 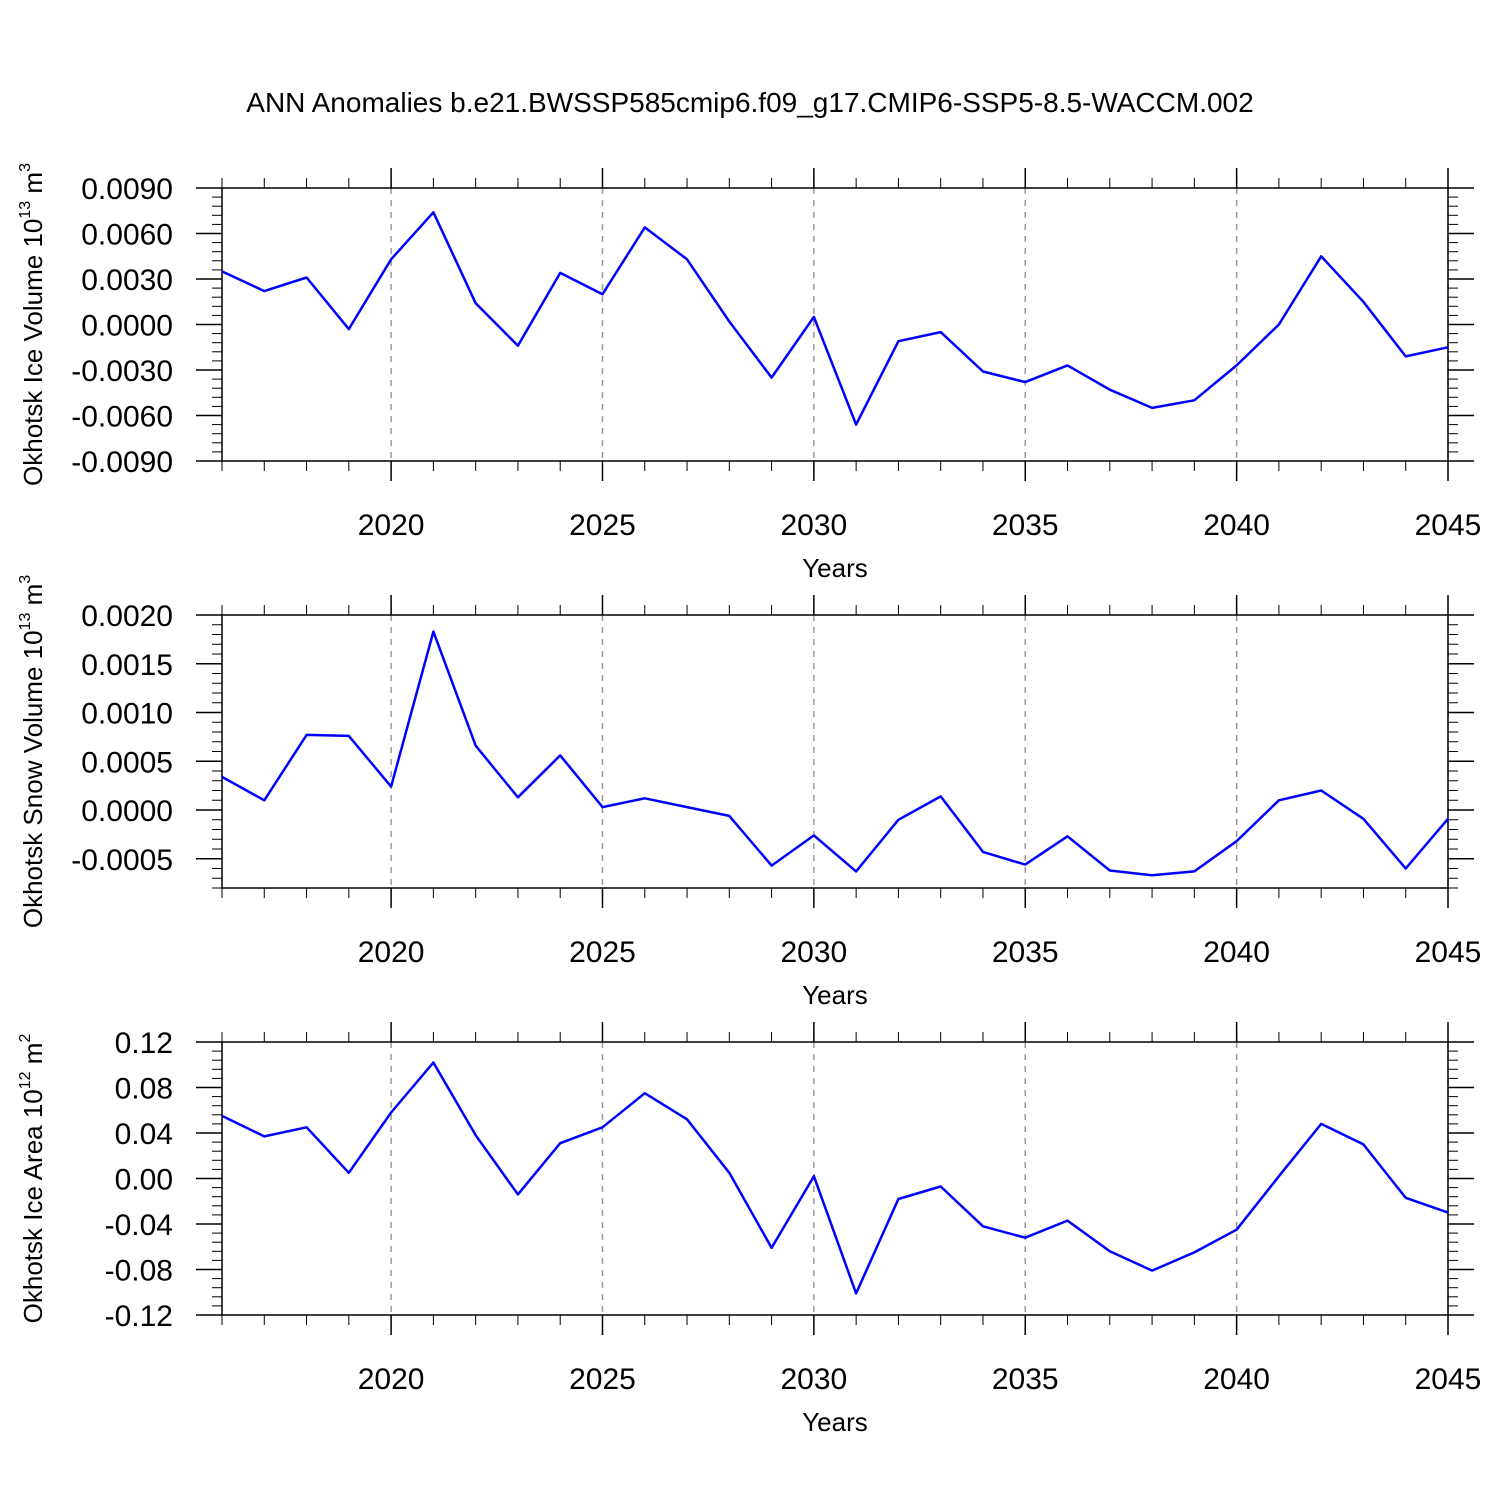 What do you see at coordinates (127, 616) in the screenshot?
I see `y-tick-label: 0.0020` at bounding box center [127, 616].